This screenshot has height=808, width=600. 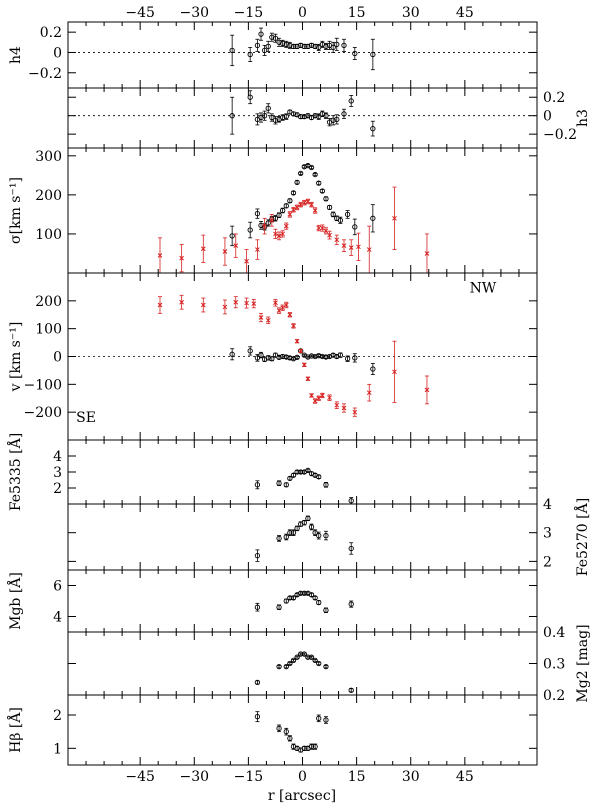 I want to click on top-x-axis: −45 −30 −15 0 15 30 45, so click(x=299, y=13).